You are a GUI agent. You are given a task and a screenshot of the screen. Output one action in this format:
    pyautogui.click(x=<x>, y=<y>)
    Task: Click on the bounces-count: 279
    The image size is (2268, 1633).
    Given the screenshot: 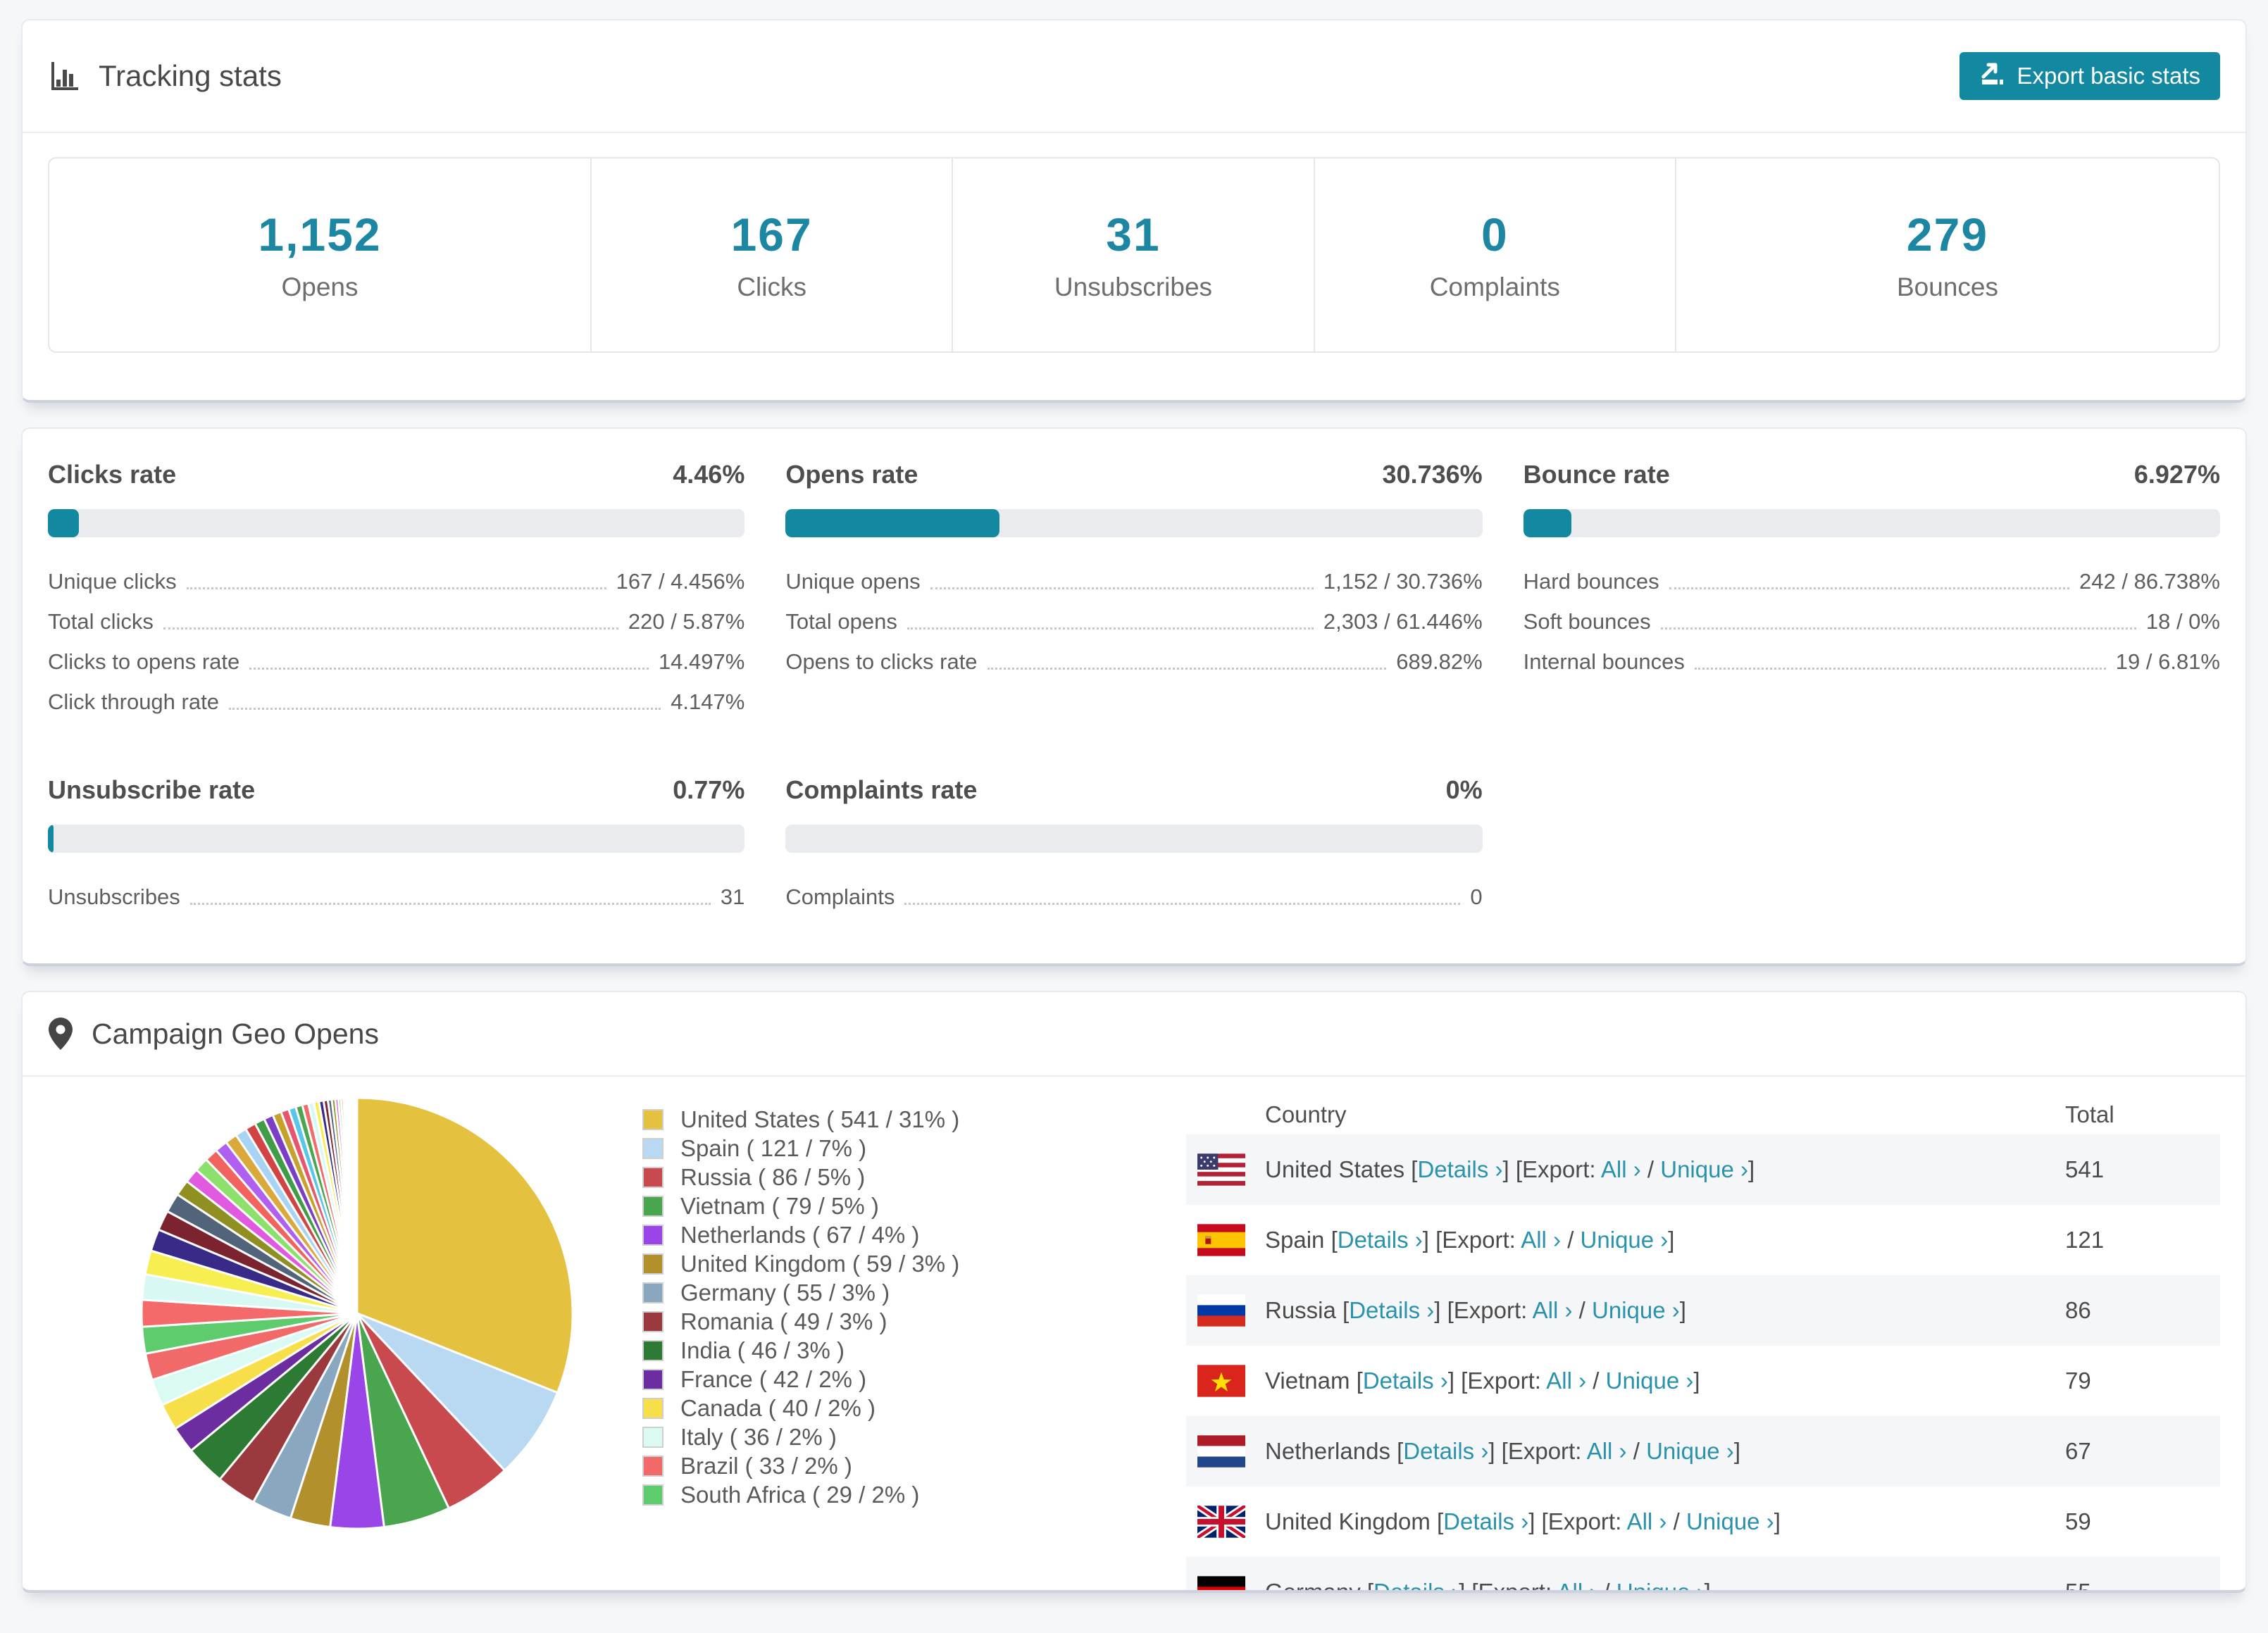 What is the action you would take?
    pyautogui.click(x=1948, y=234)
    